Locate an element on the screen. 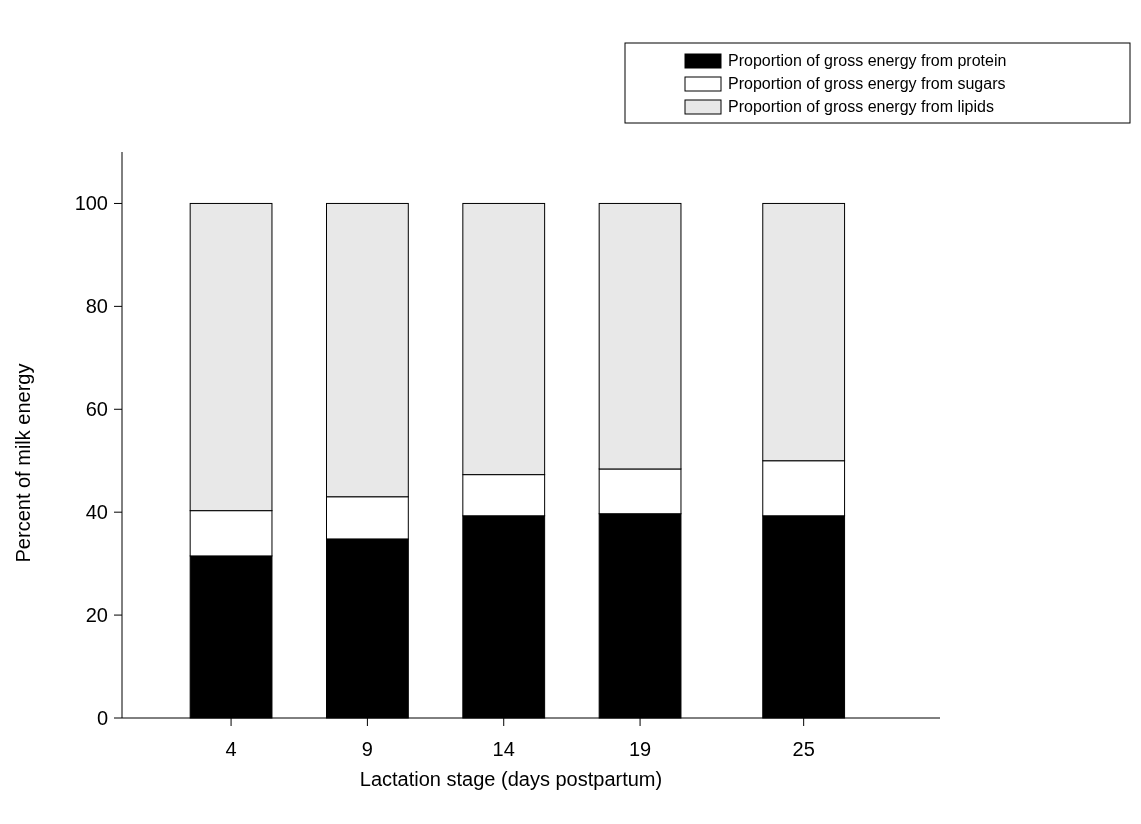 The image size is (1141, 824). y-tick-label: 0 is located at coordinates (102, 718).